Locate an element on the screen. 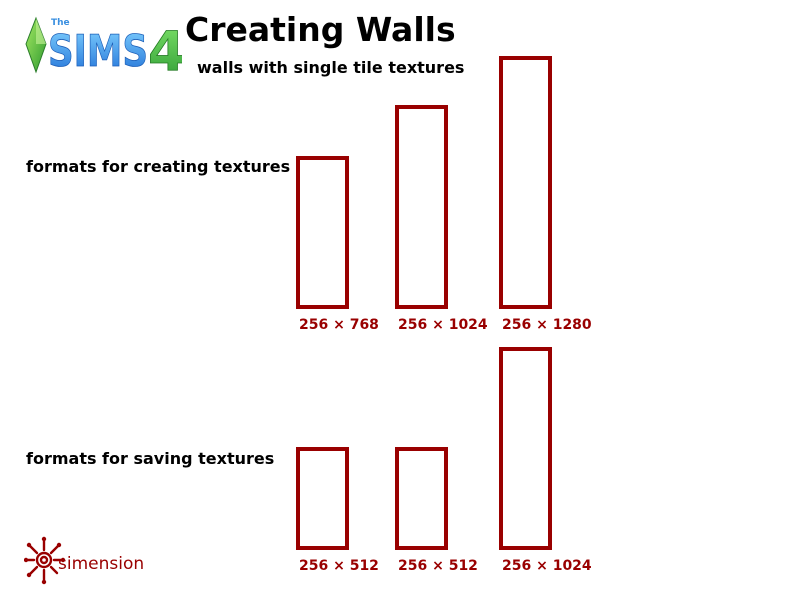 The width and height of the screenshot is (800, 600). format-label-creating-1: 256 × 768 is located at coordinates (339, 325).